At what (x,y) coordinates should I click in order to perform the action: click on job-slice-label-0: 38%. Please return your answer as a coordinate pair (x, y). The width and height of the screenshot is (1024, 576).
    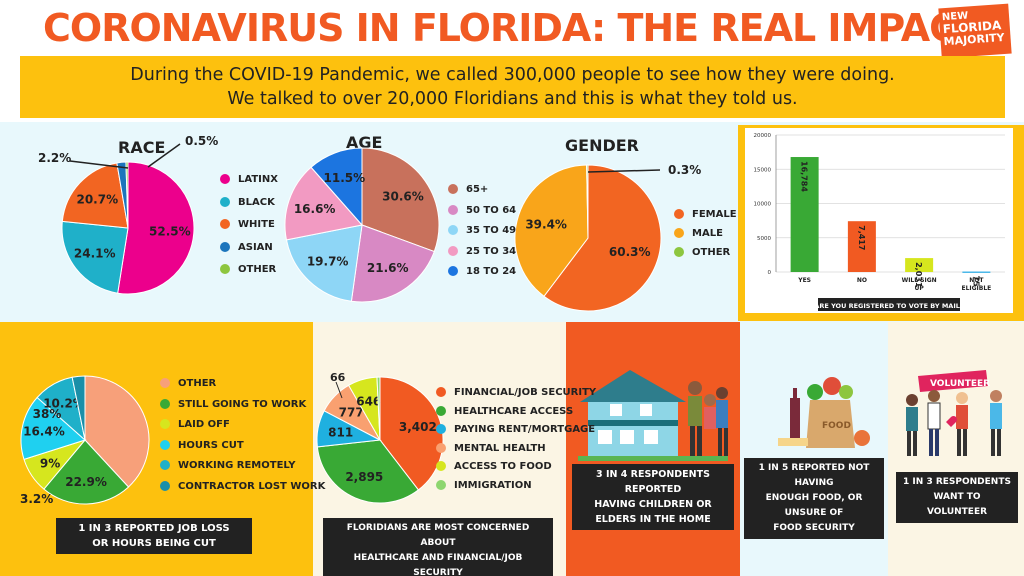
    Looking at the image, I should click on (47, 414).